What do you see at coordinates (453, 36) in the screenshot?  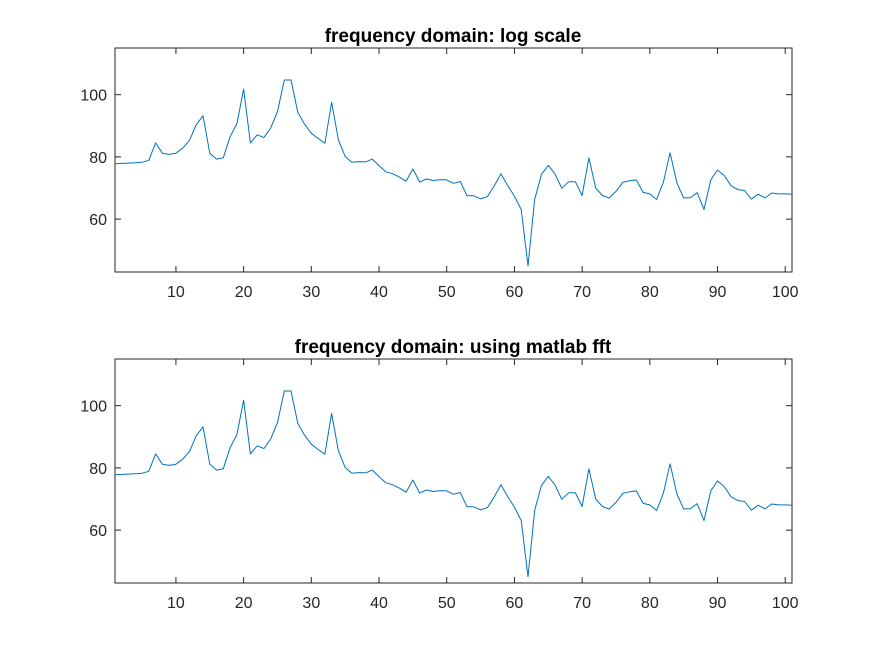 I see `subplot-title: frequency domain: log scale` at bounding box center [453, 36].